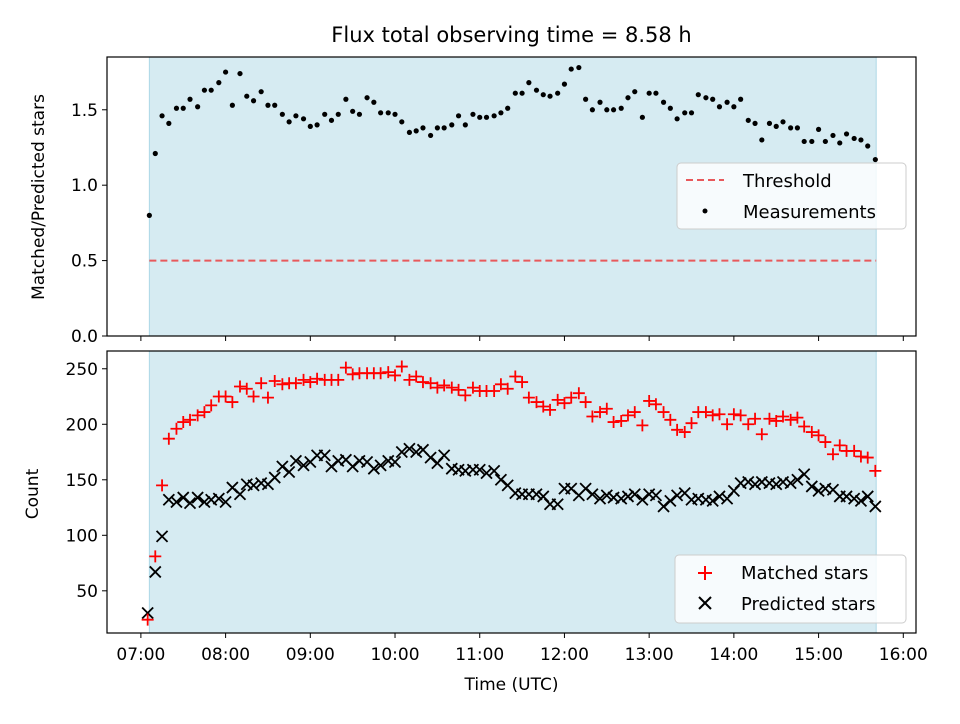  What do you see at coordinates (511, 685) in the screenshot?
I see `x-axis-label: Time (UTC)` at bounding box center [511, 685].